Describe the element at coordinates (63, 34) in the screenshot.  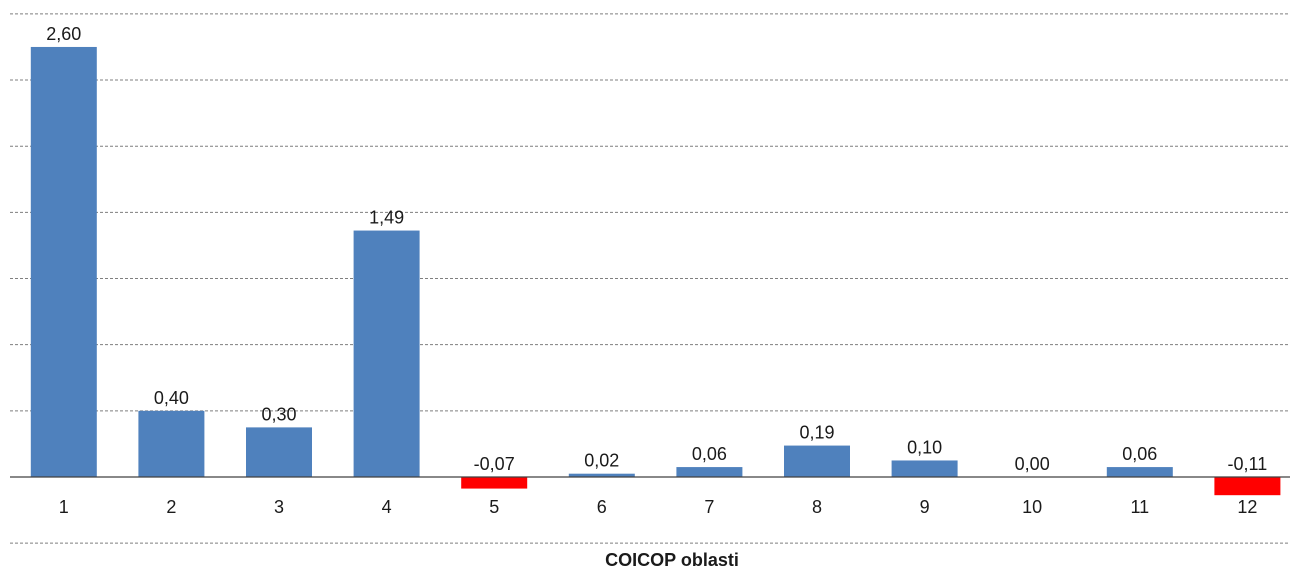
I see `data-label-1: 2,60` at that location.